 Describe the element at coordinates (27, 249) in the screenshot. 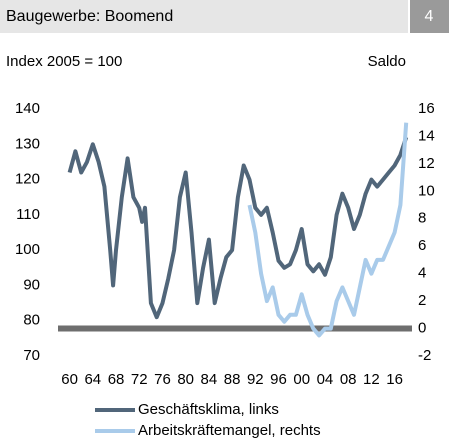

I see `y-tick-label: 100` at that location.